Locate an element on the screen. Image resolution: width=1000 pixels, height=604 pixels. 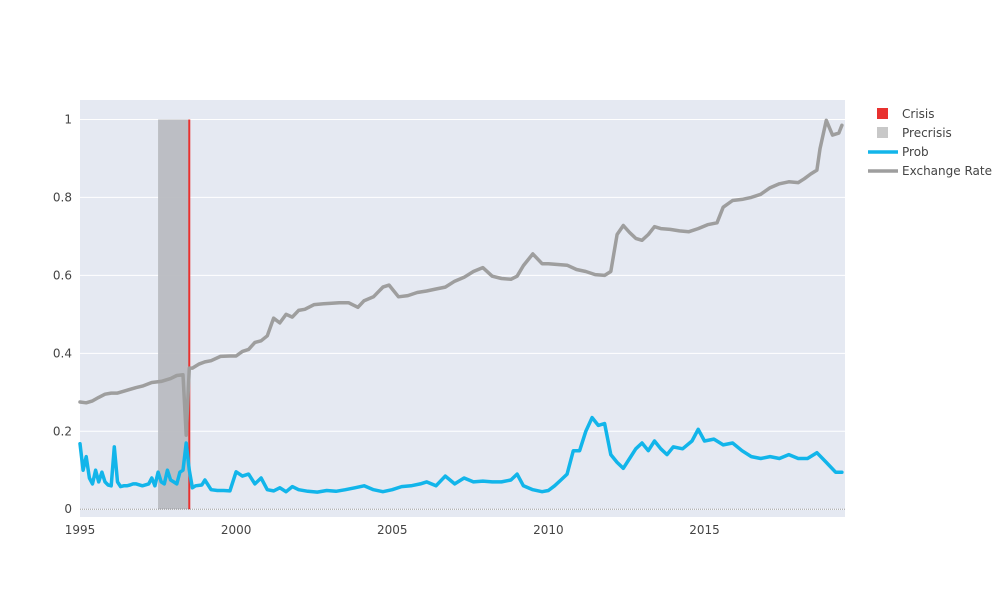
x-tick-label: 2015 is located at coordinates (704, 530).